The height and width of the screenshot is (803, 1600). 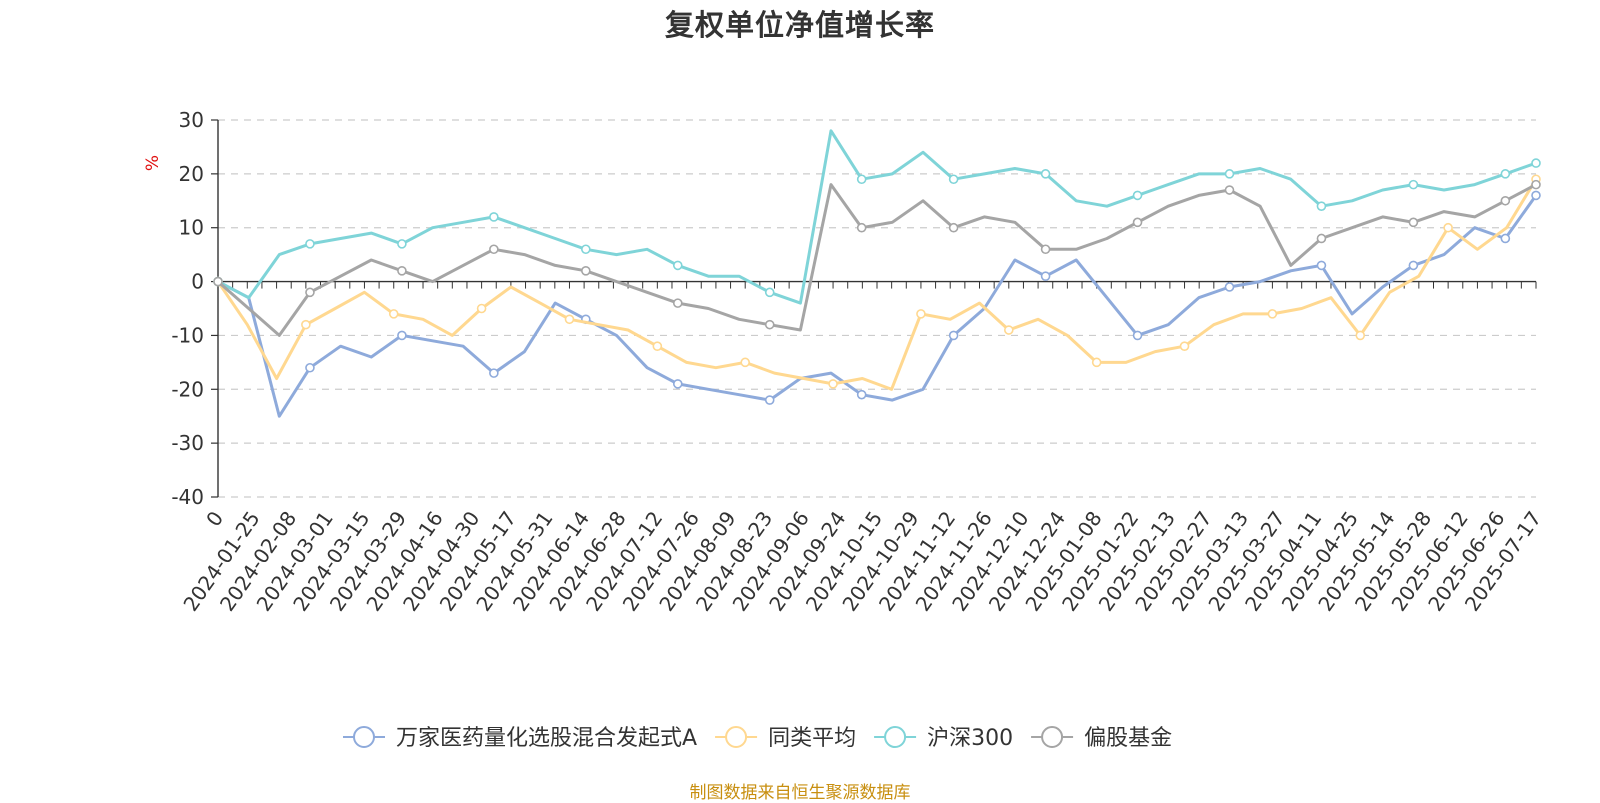 What do you see at coordinates (197, 282) in the screenshot?
I see `y-tick-label: 0` at bounding box center [197, 282].